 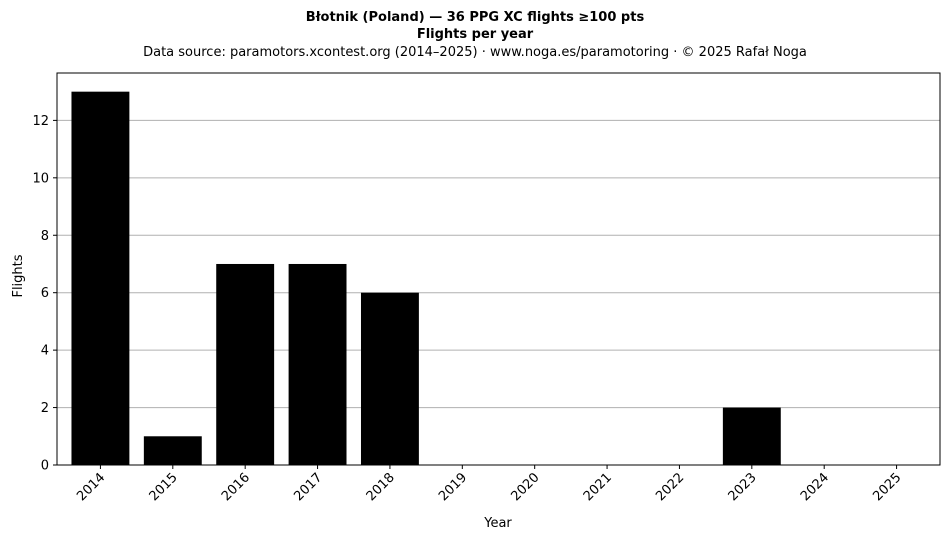 I want to click on y-tick-label-8: 8, so click(x=45, y=236).